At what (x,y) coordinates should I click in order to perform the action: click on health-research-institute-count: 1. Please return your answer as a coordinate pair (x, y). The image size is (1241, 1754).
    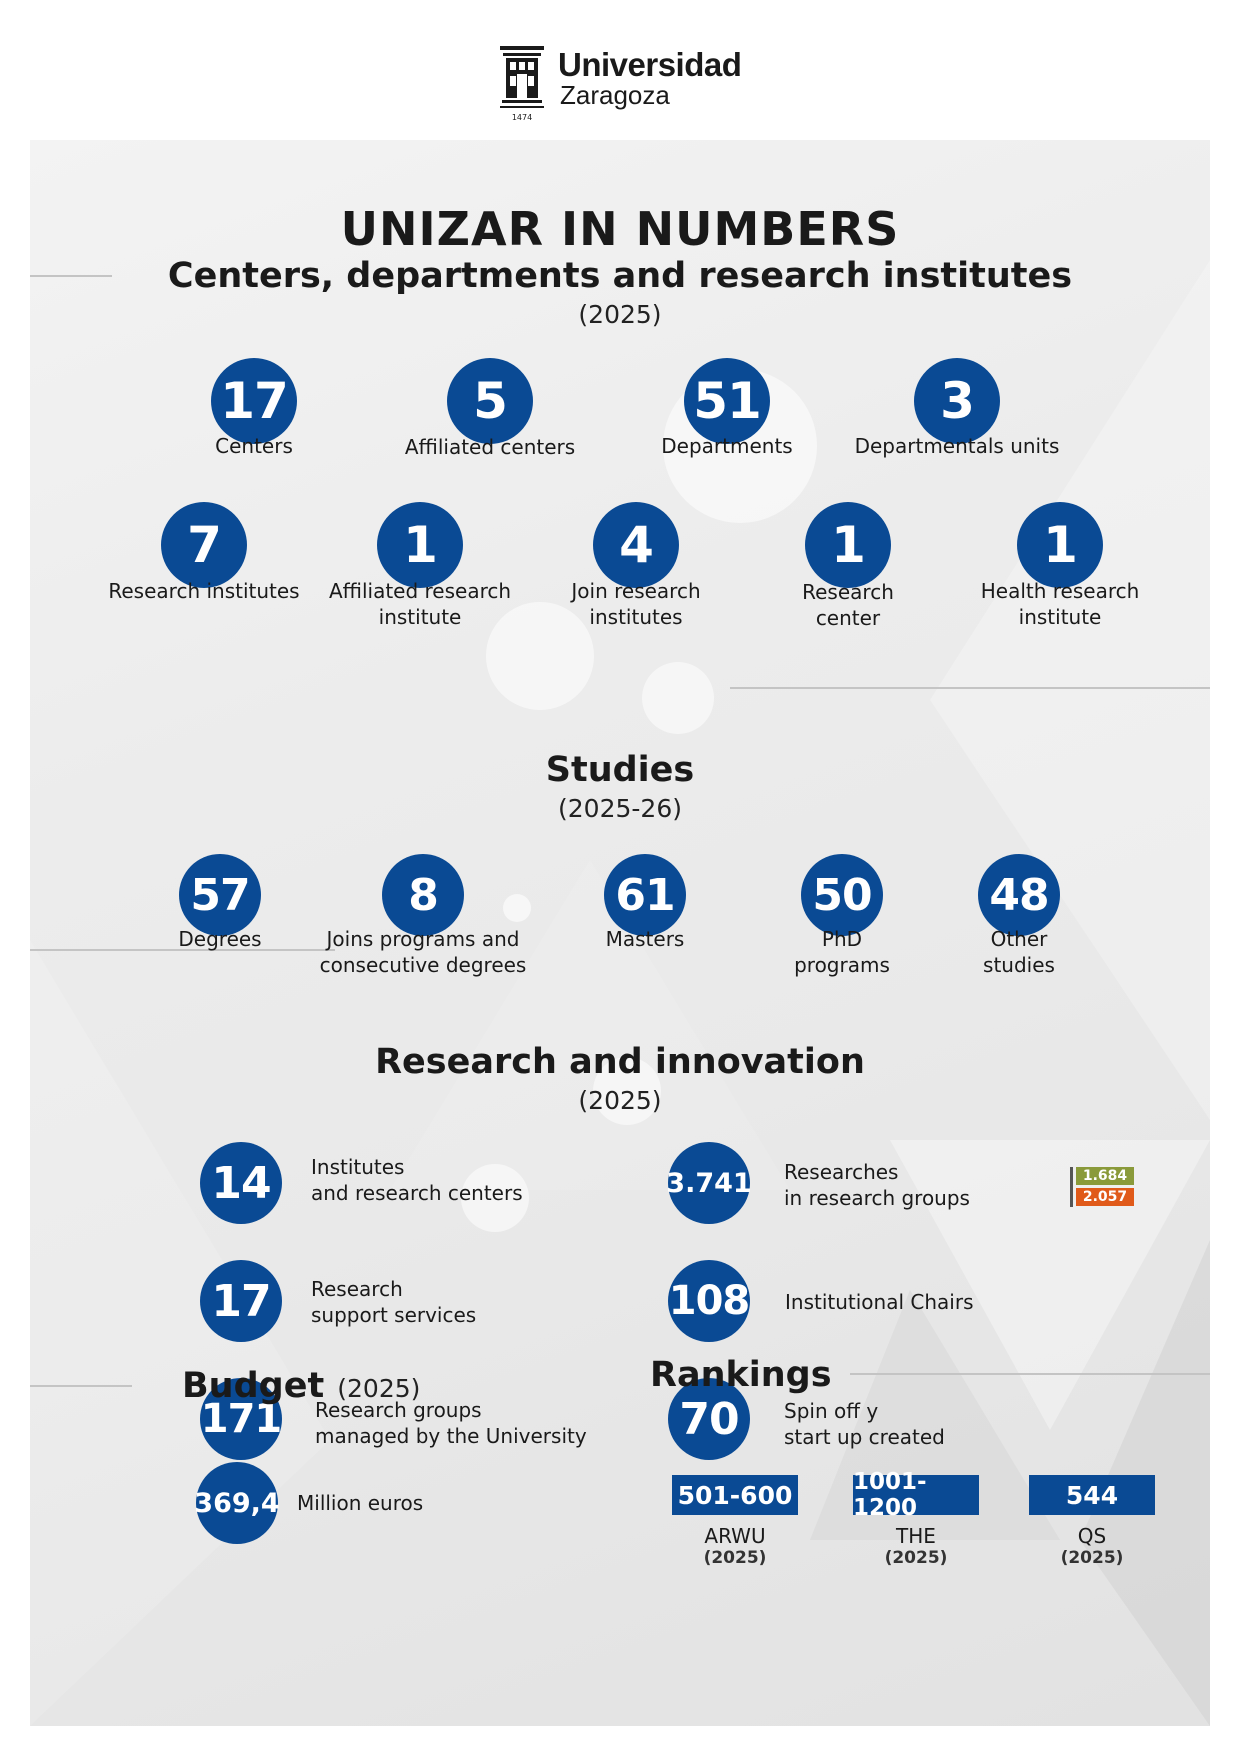
    Looking at the image, I should click on (1060, 545).